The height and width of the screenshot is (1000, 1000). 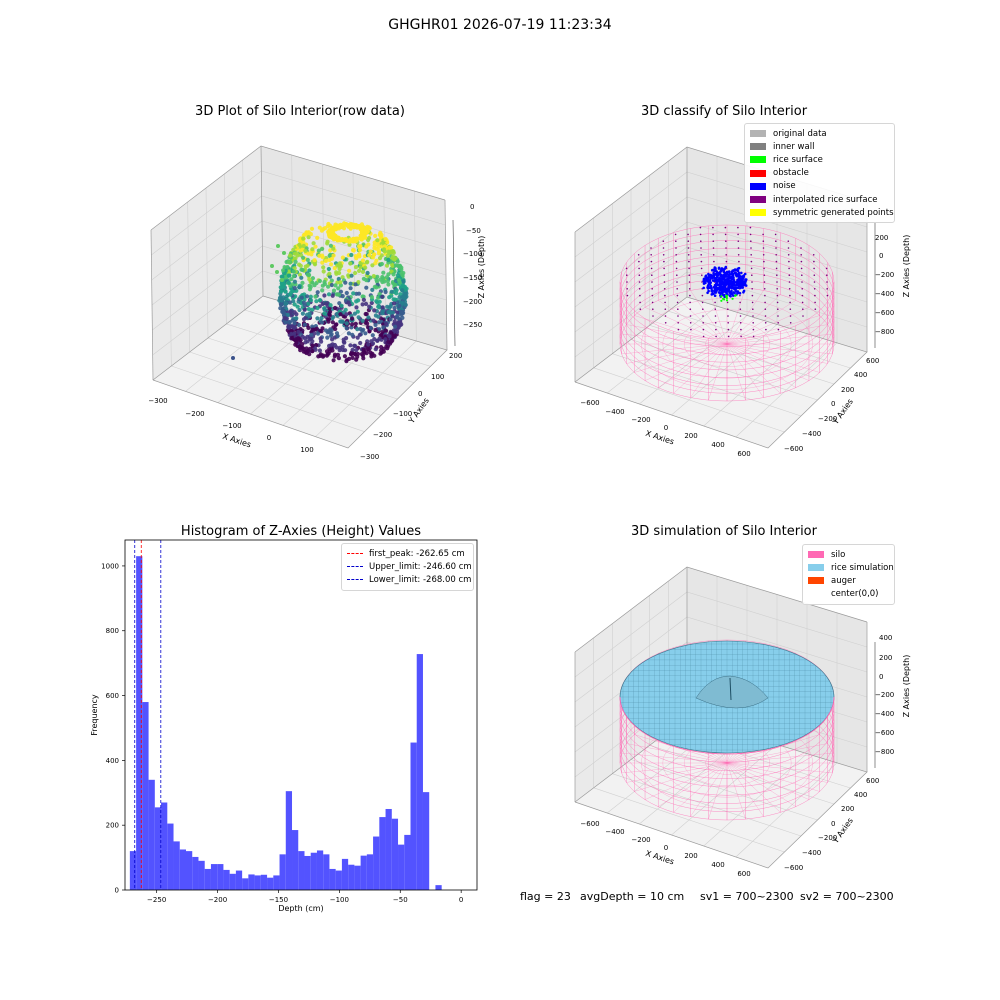 I want to click on panel1-z-ticks: 0 −50 −100 −150 −200 −250, so click(x=472, y=266).